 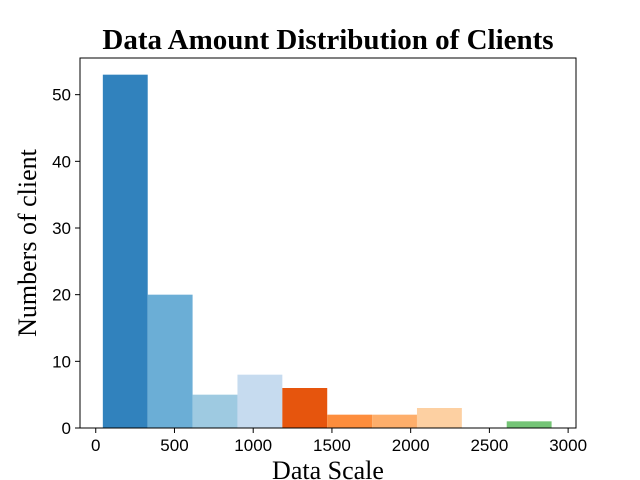 What do you see at coordinates (61, 161) in the screenshot?
I see `y-tick-label-4: 40` at bounding box center [61, 161].